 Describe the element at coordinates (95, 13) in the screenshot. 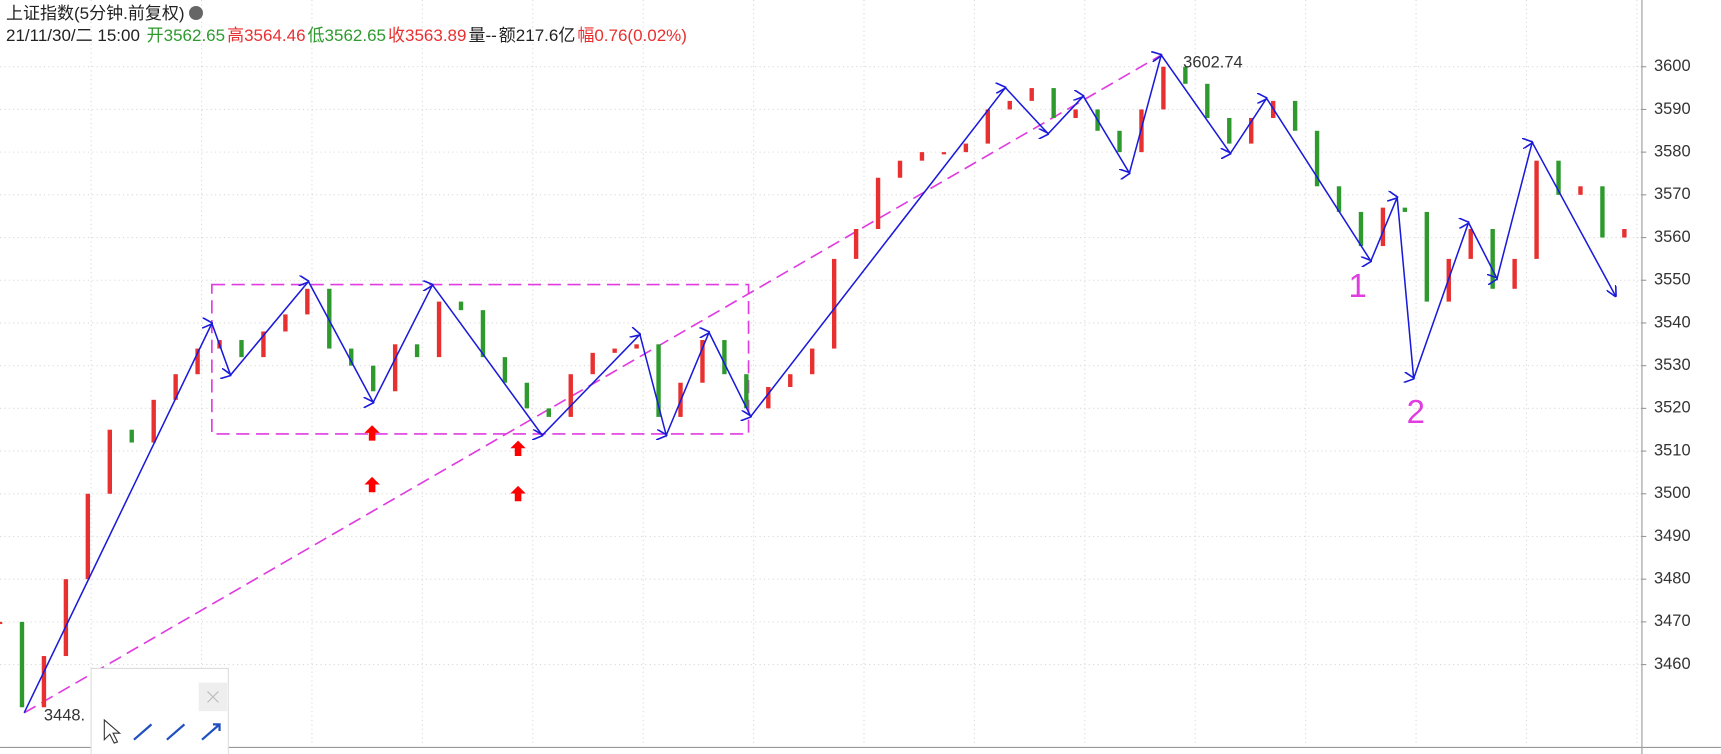

I see `title: 上证指数(5分钟.前复权)` at that location.